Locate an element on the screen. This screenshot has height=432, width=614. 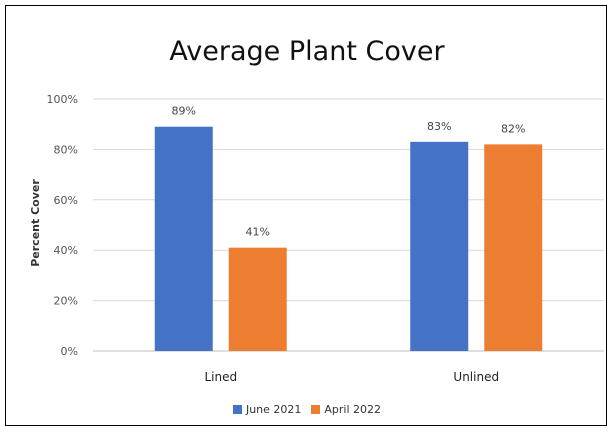
y-tick-label-80: 80% is located at coordinates (66, 149).